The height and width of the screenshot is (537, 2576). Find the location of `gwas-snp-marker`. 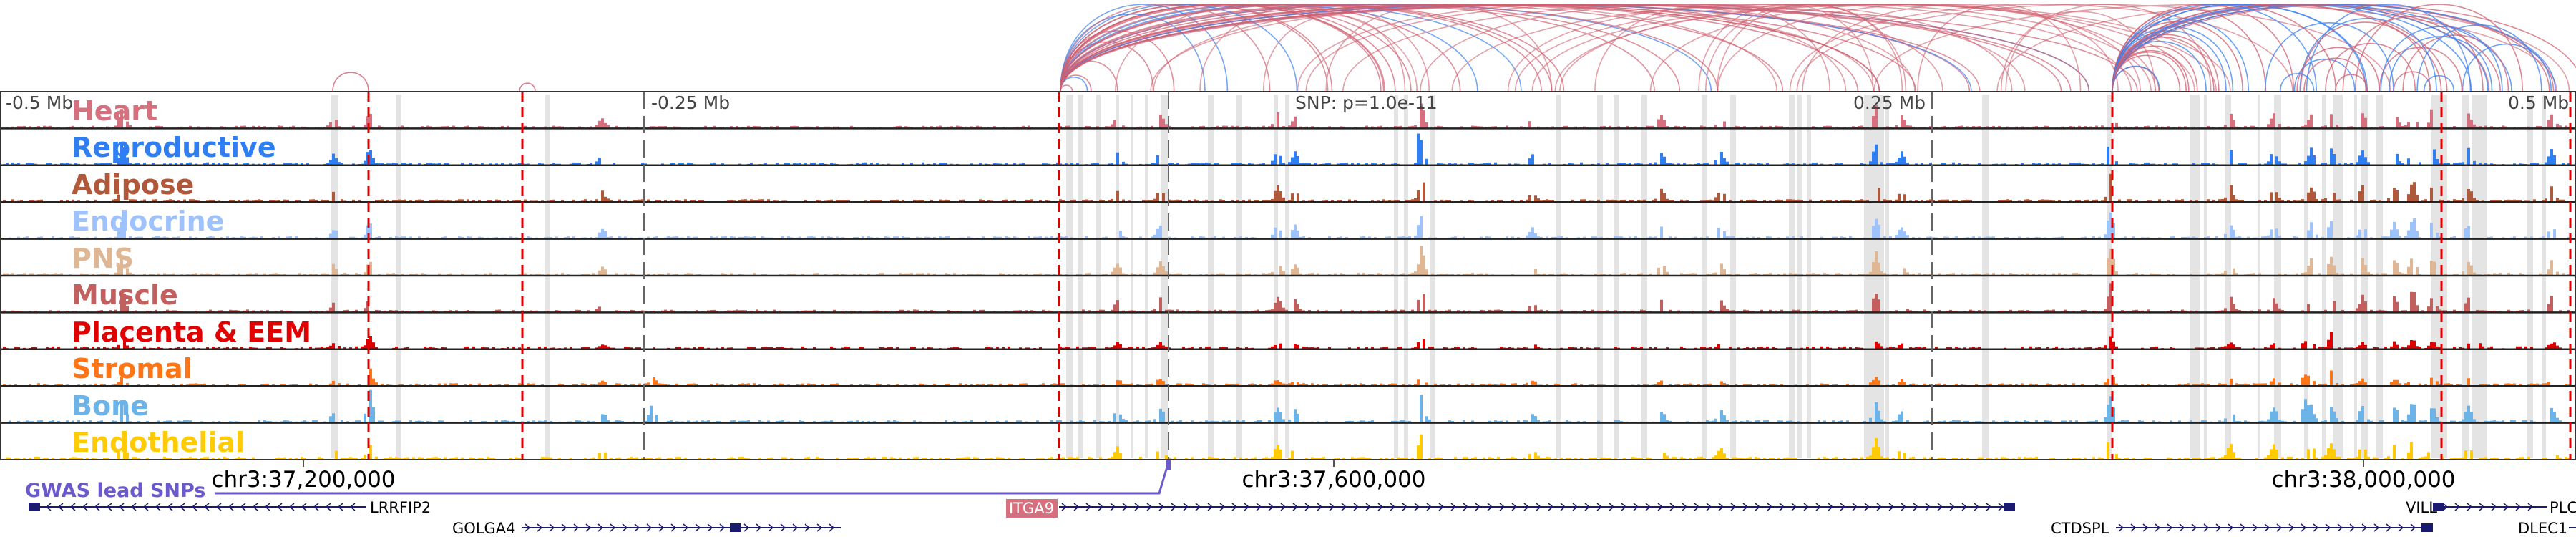

gwas-snp-marker is located at coordinates (1168, 465).